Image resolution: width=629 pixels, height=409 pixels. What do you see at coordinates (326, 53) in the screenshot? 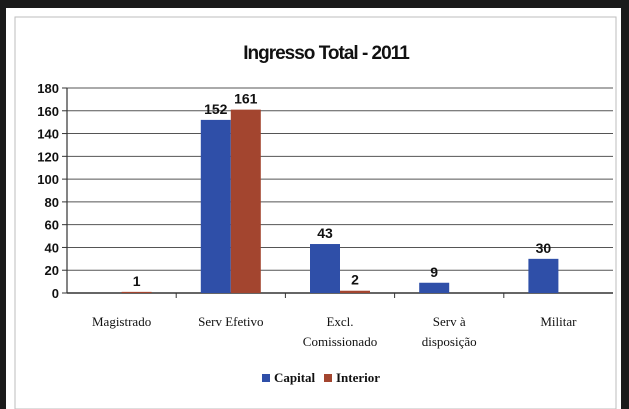
I see `chart-title: Ingresso Total - 2011` at bounding box center [326, 53].